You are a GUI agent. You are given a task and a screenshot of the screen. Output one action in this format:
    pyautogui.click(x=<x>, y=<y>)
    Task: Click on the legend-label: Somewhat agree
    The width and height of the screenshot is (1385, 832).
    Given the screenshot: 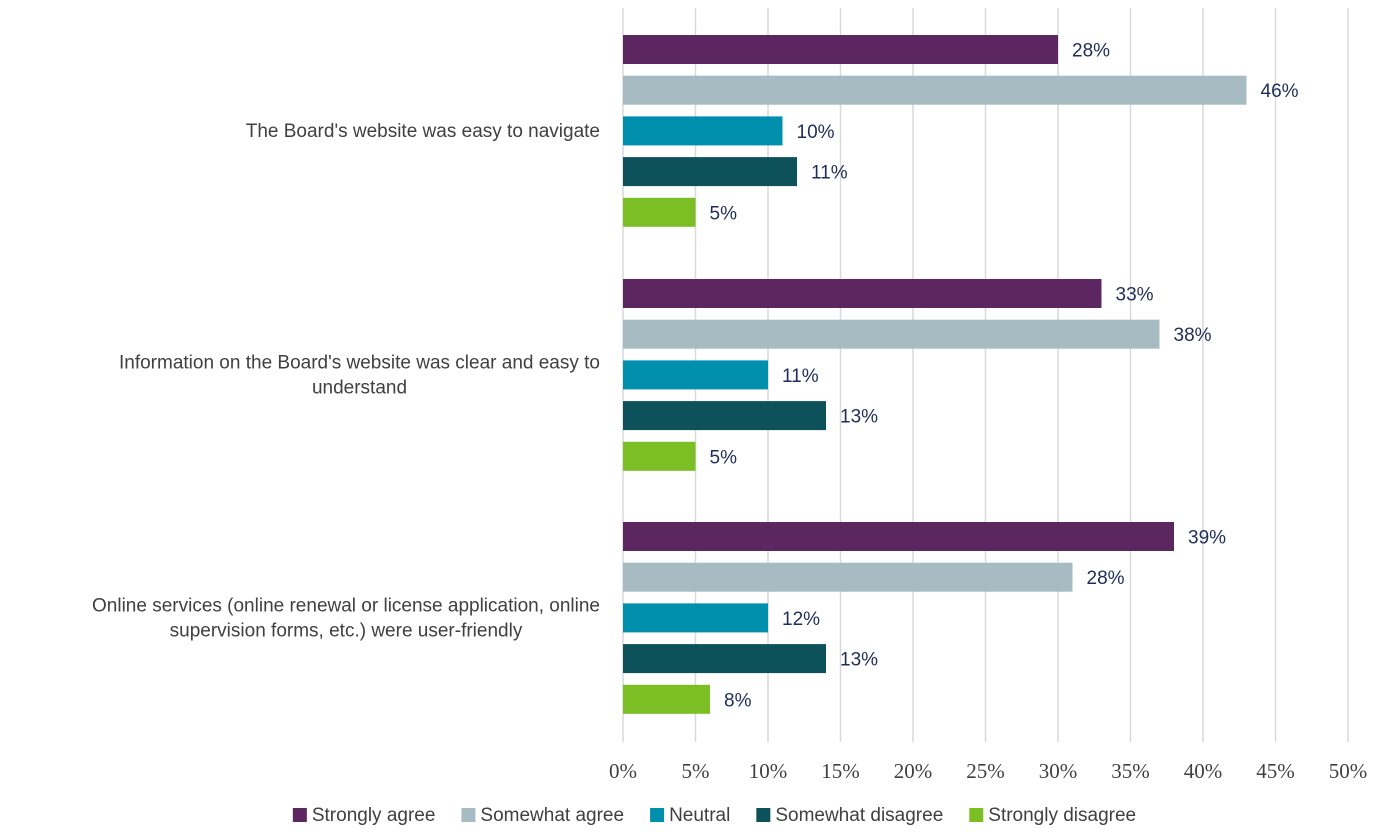 What is the action you would take?
    pyautogui.click(x=552, y=815)
    